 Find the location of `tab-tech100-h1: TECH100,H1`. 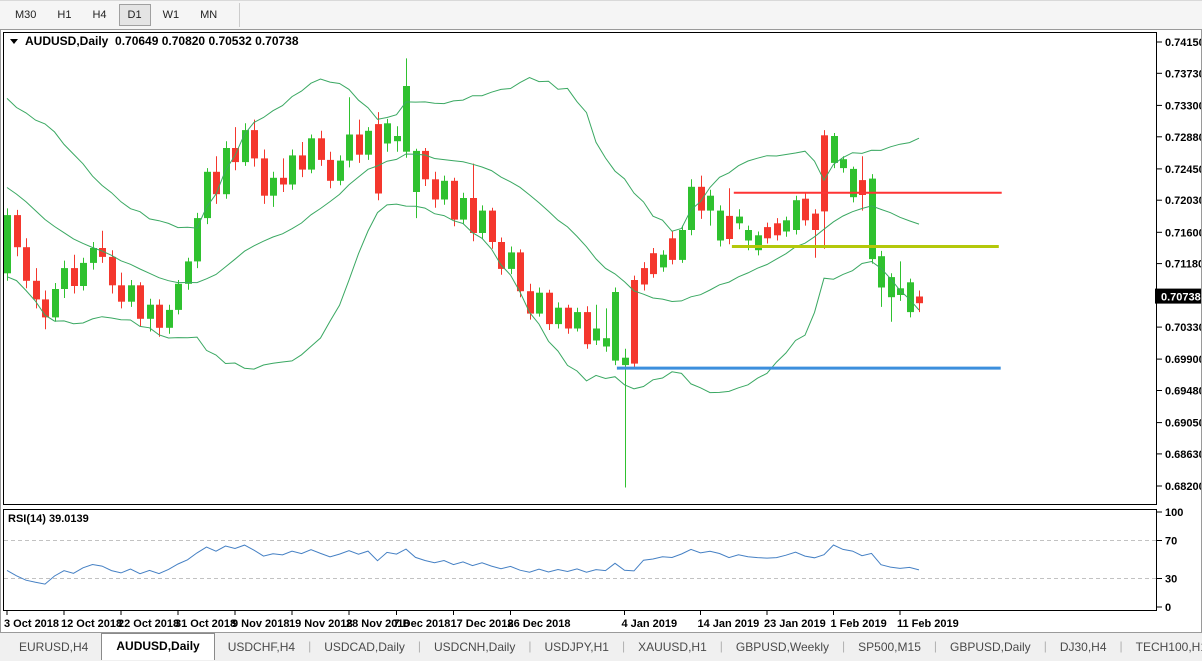

tab-tech100-h1: TECH100,H1 is located at coordinates (1168, 647).